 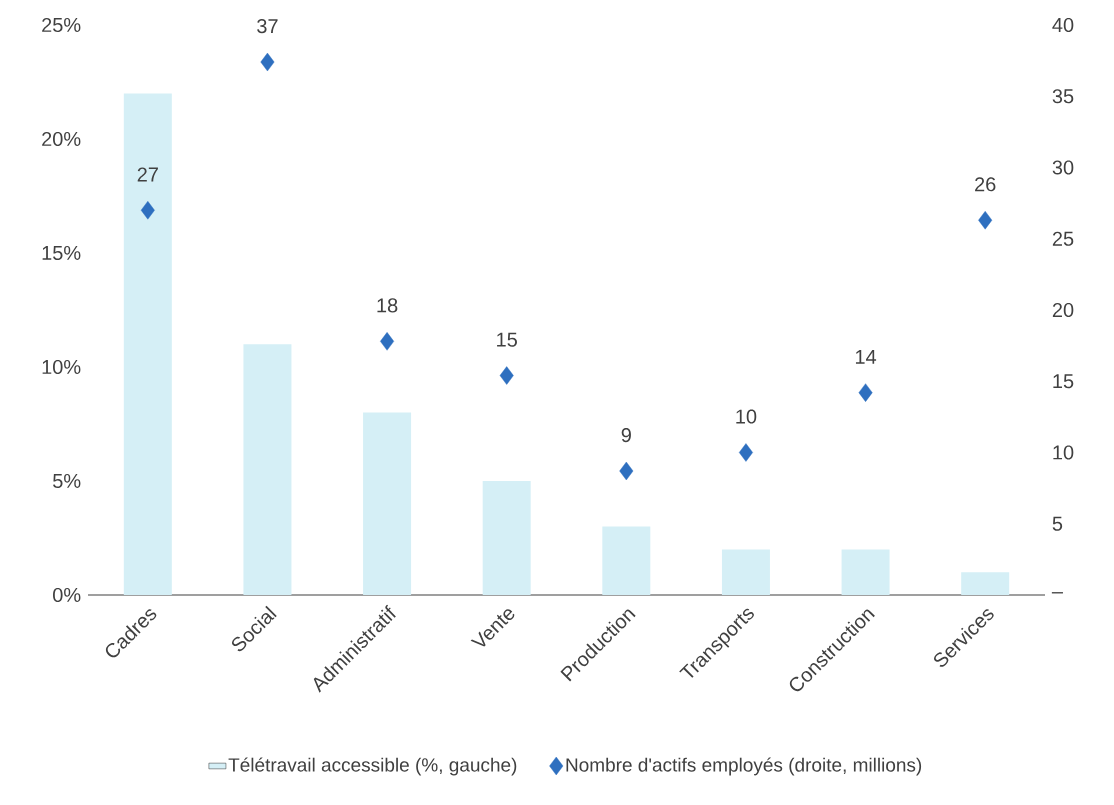 I want to click on y2-tick-label: 5, so click(x=1057, y=523).